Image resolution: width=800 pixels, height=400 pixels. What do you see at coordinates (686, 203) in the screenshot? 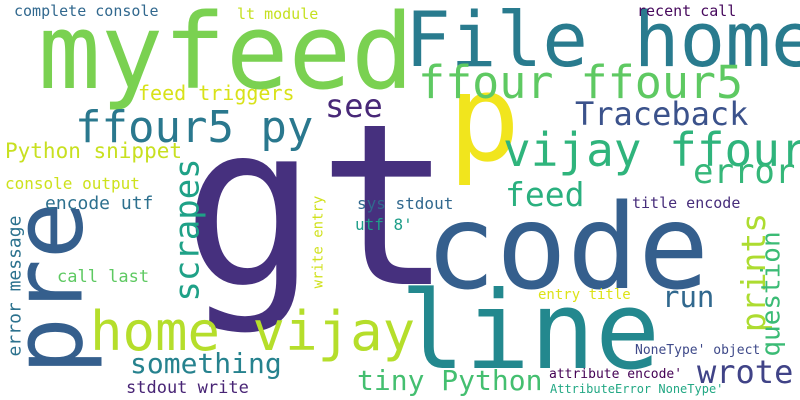
I see `word-title-encode: title encode` at bounding box center [686, 203].